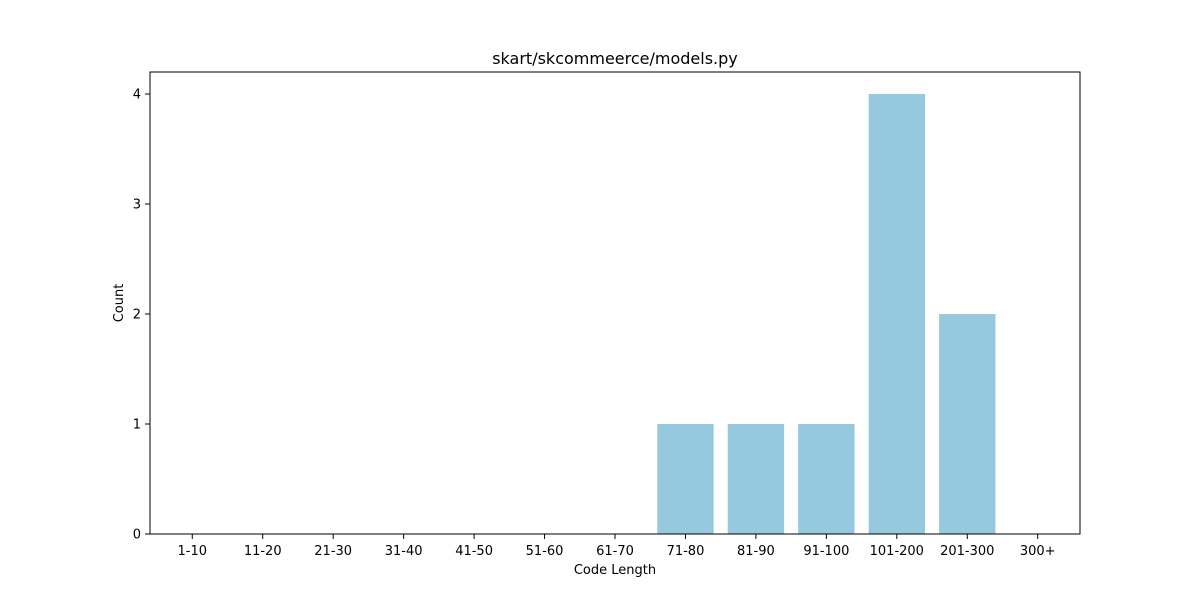 The image size is (1200, 600). I want to click on x-tick-label: 41-50, so click(474, 551).